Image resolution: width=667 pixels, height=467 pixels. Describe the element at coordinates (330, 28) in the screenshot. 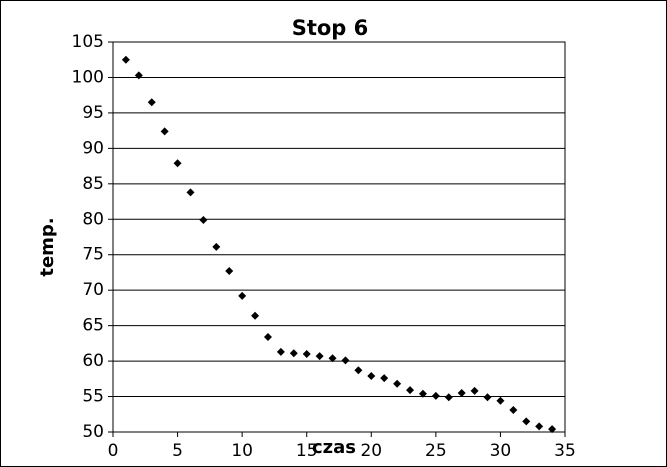

I see `chart-title: Stop 6` at that location.